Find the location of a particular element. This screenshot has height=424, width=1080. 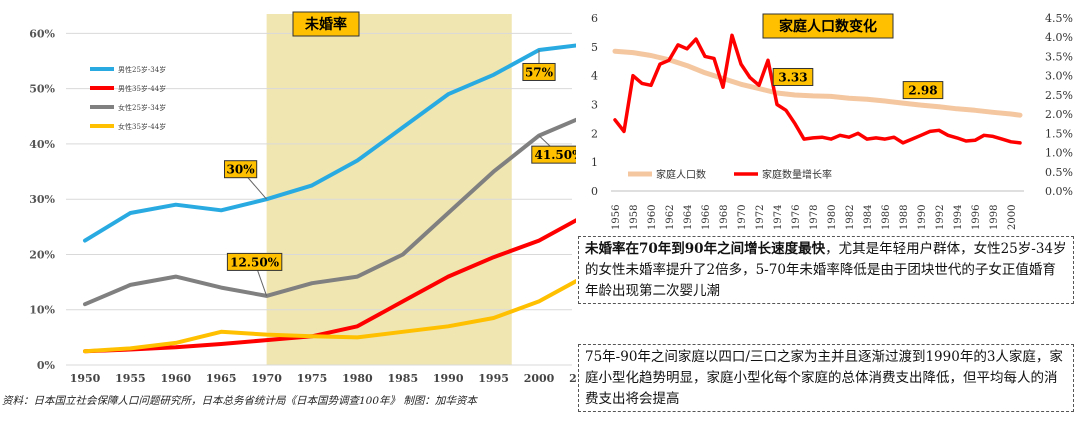

x-tick-label: 1985 is located at coordinates (402, 378).